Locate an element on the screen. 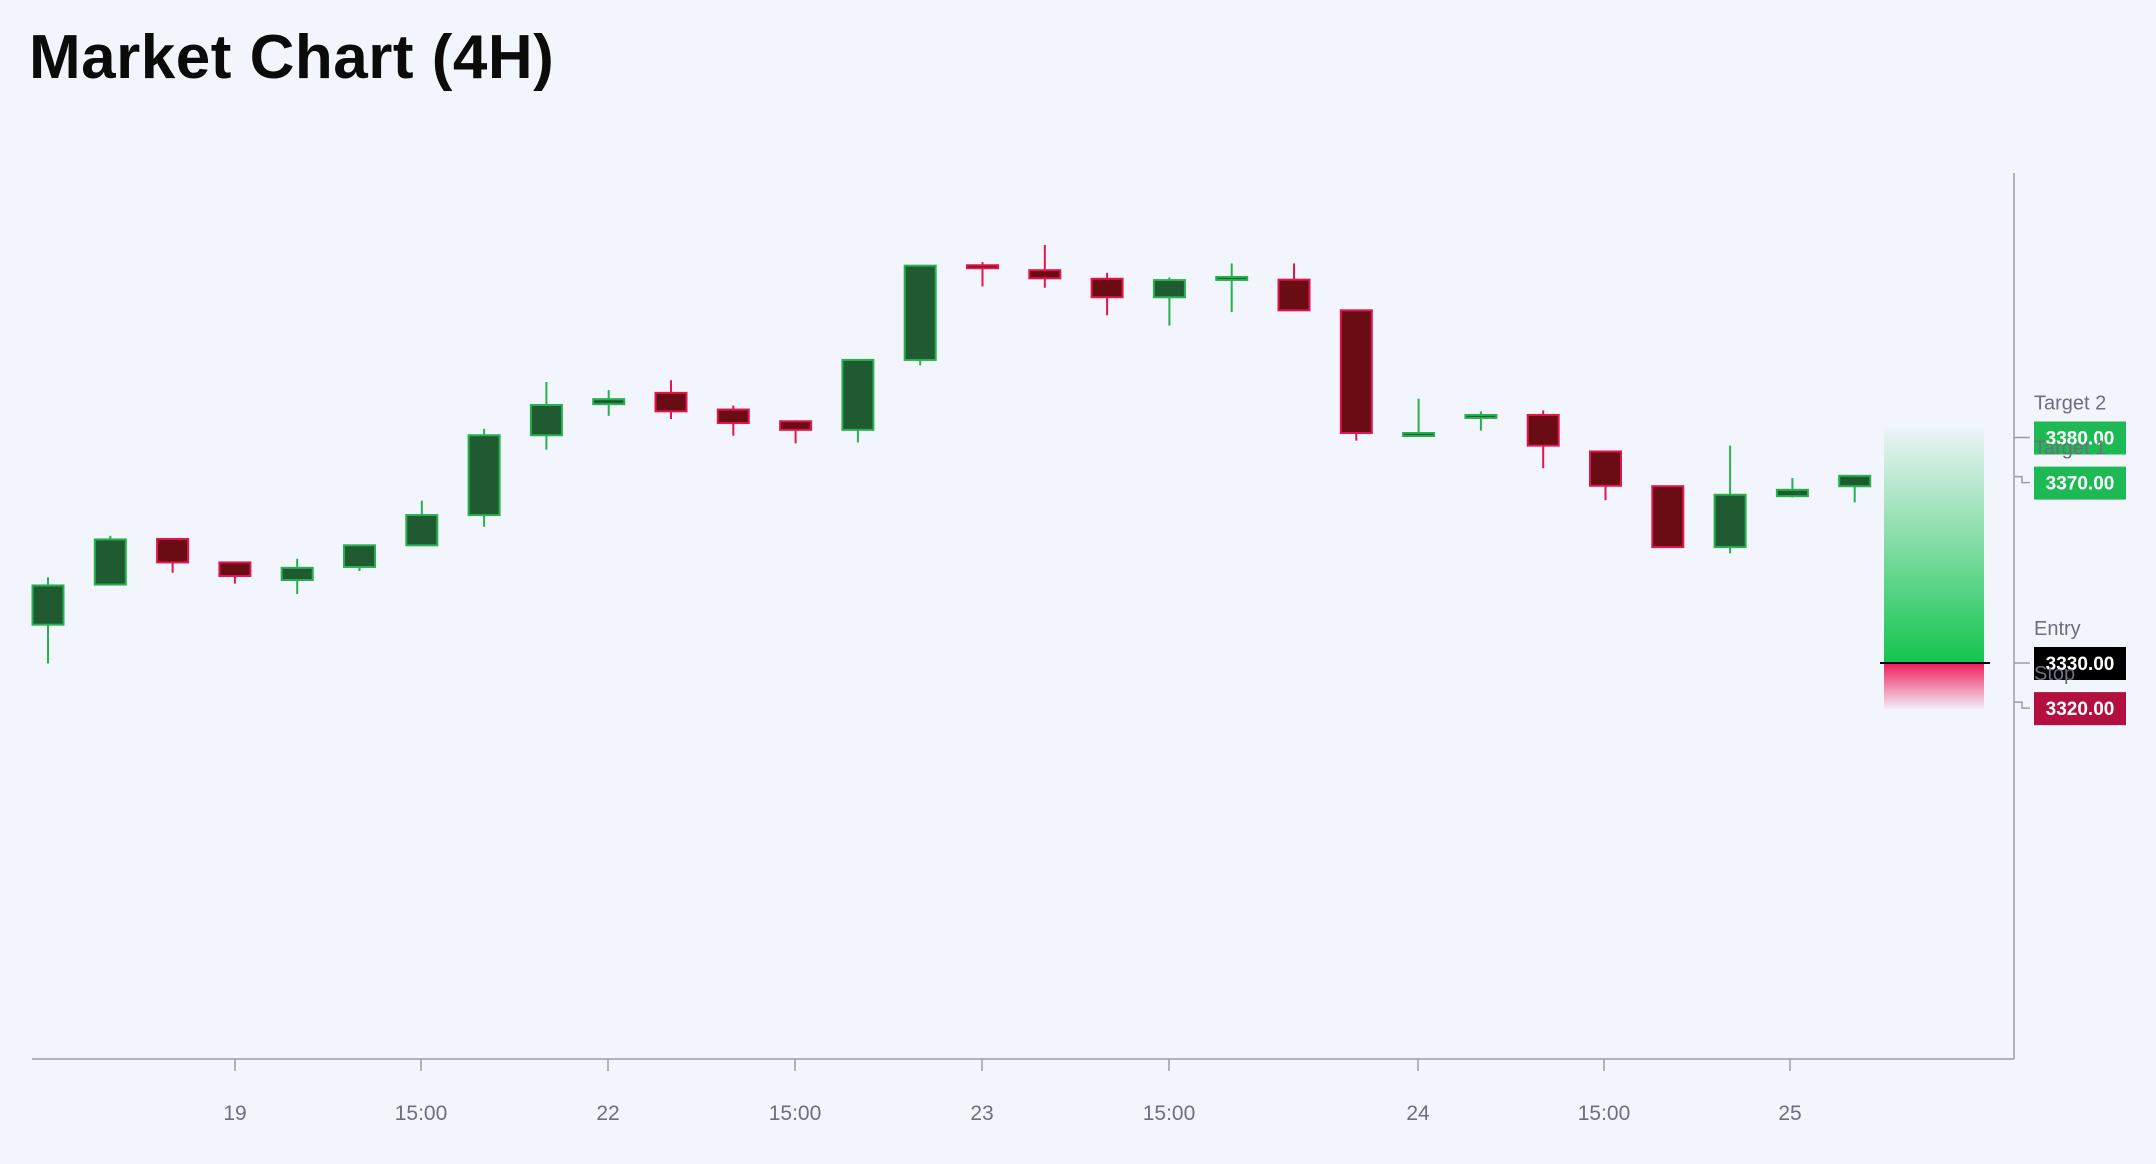  level-name: Target 1 is located at coordinates (2070, 449).